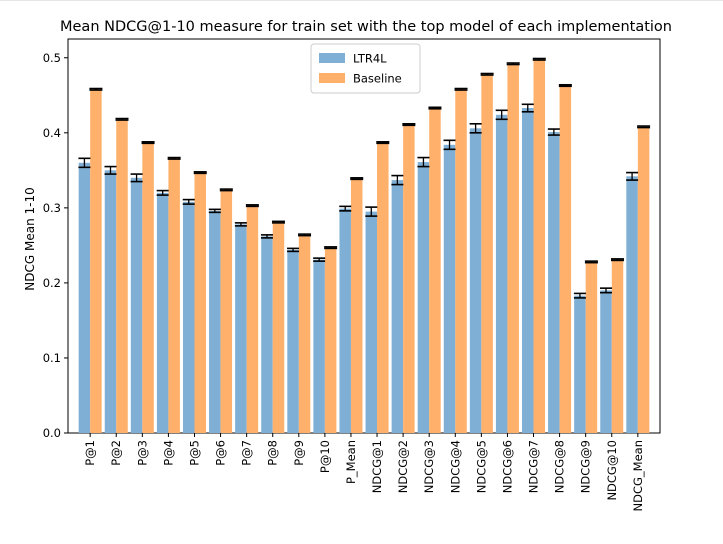 This screenshot has width=723, height=544. Describe the element at coordinates (116, 453) in the screenshot. I see `x-tick-label: P@2` at that location.